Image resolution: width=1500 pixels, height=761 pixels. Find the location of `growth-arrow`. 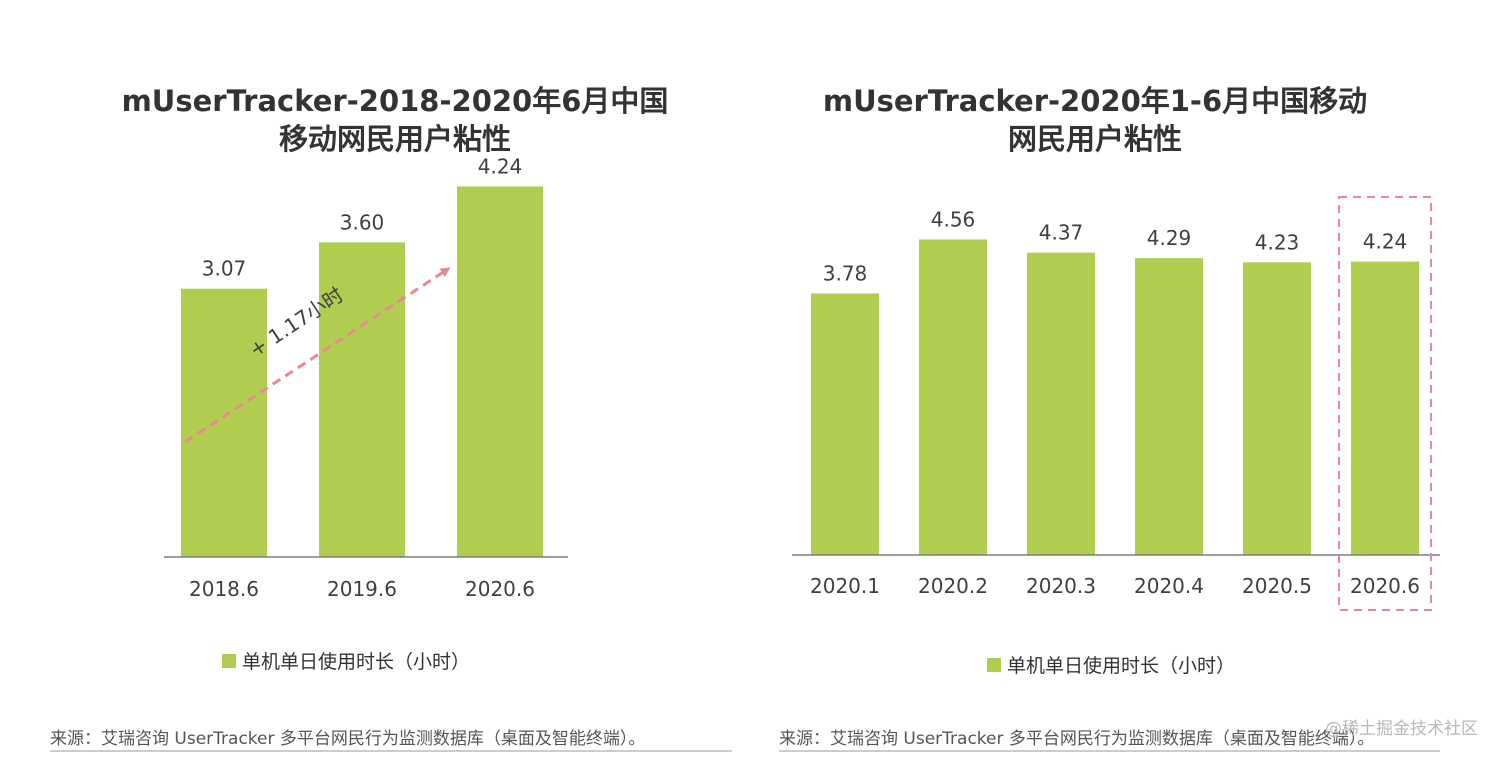

growth-arrow is located at coordinates (317, 355).